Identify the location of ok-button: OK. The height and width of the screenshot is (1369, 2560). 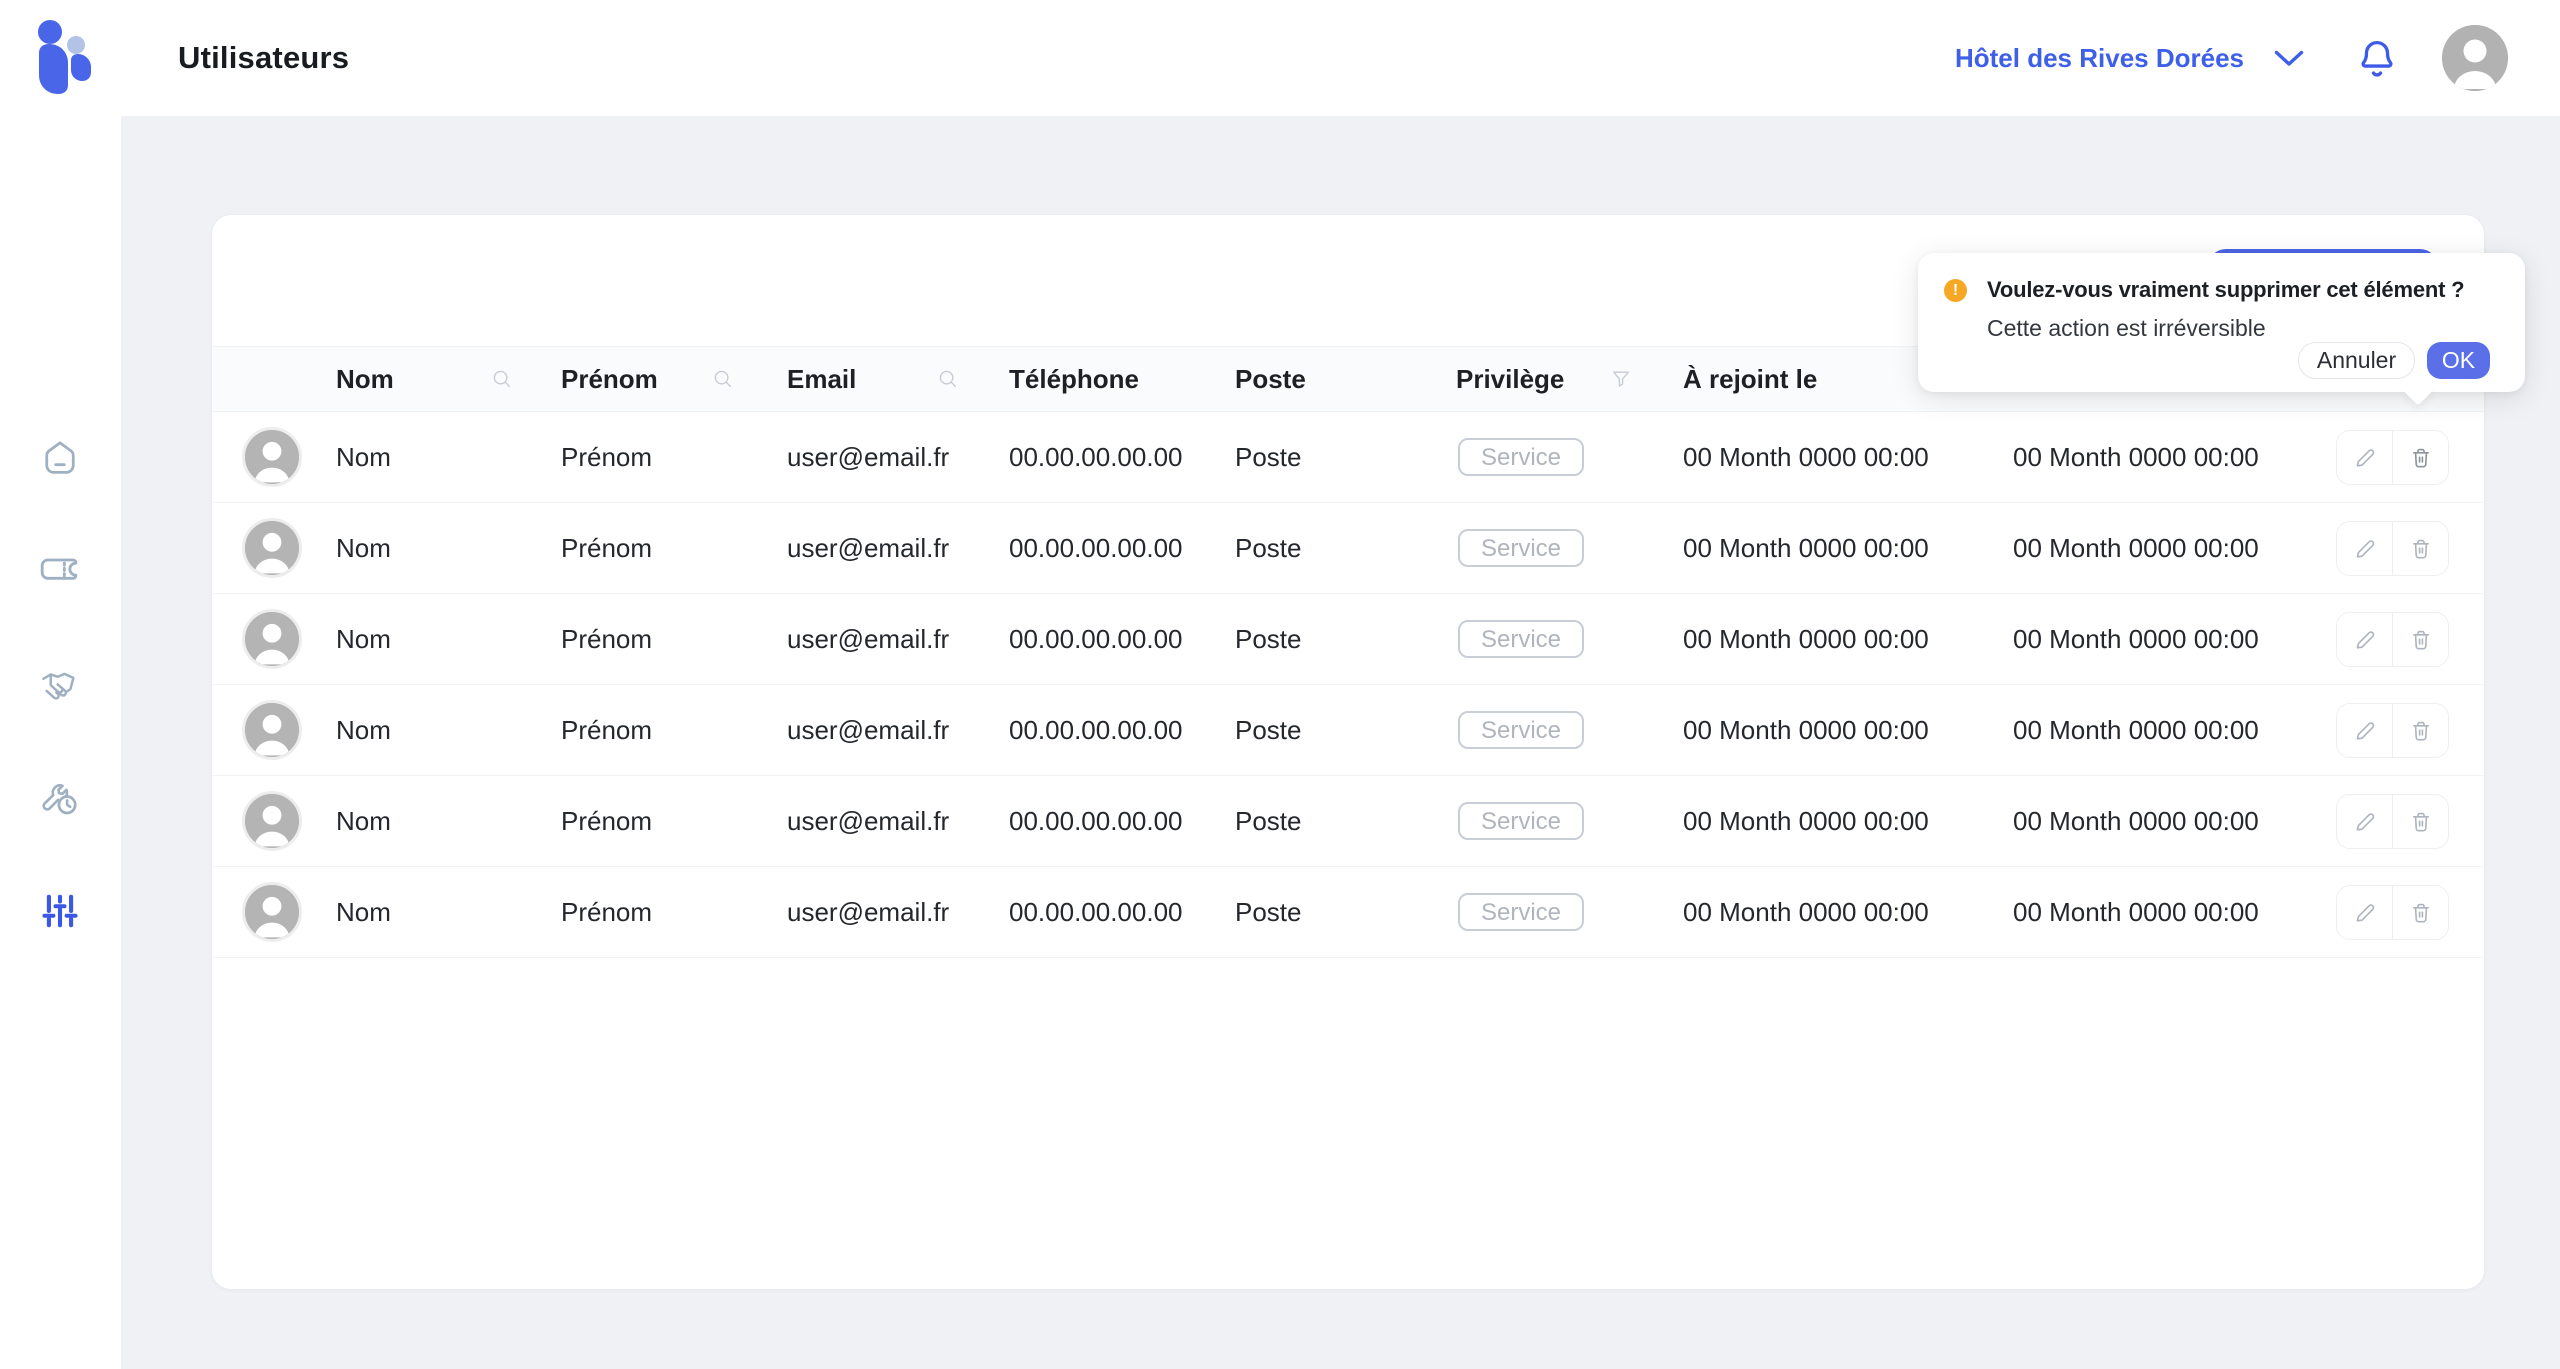
(2458, 360).